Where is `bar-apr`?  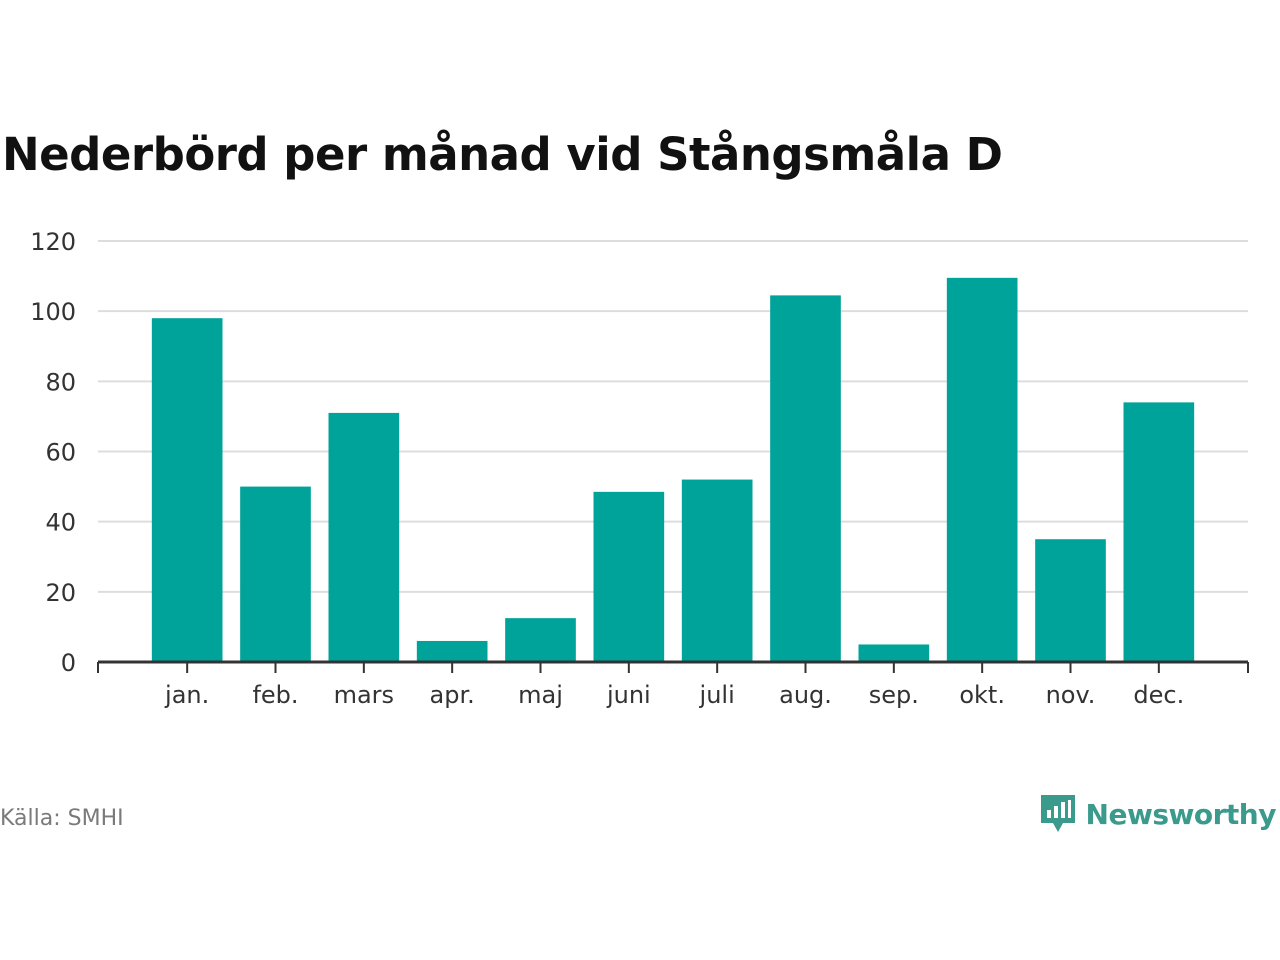
bar-apr is located at coordinates (452, 651).